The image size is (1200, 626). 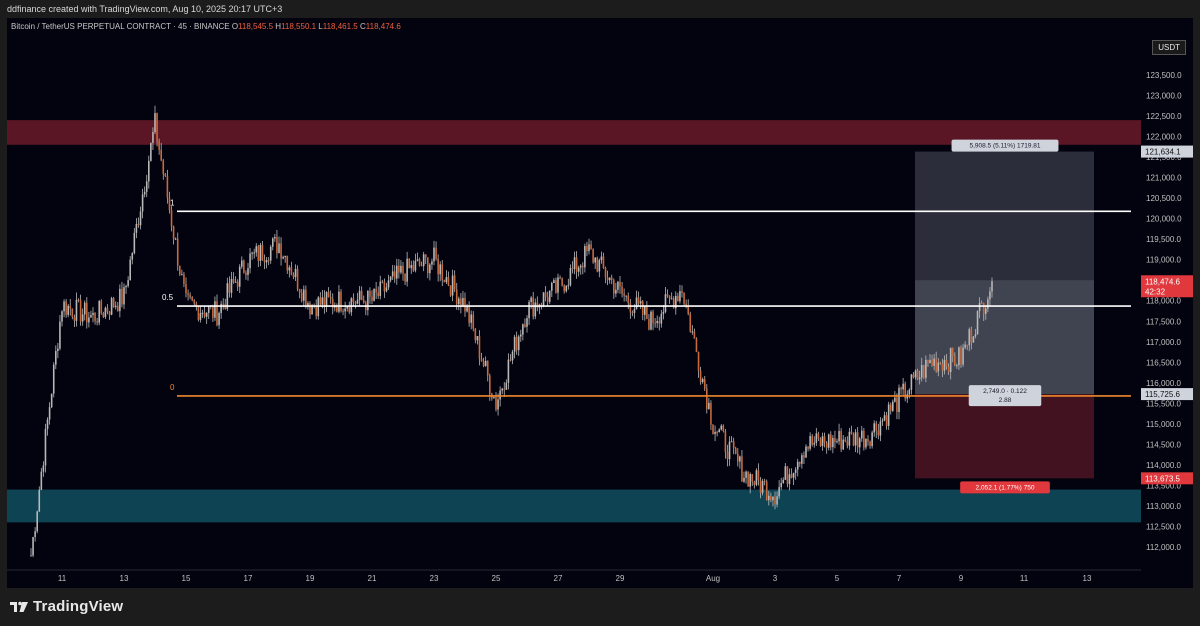 I want to click on time-tick: 25, so click(x=496, y=578).